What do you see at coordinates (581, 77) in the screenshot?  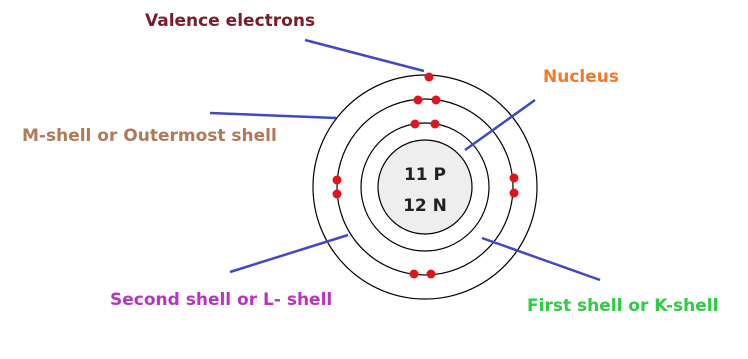 I see `label: Nucleus` at bounding box center [581, 77].